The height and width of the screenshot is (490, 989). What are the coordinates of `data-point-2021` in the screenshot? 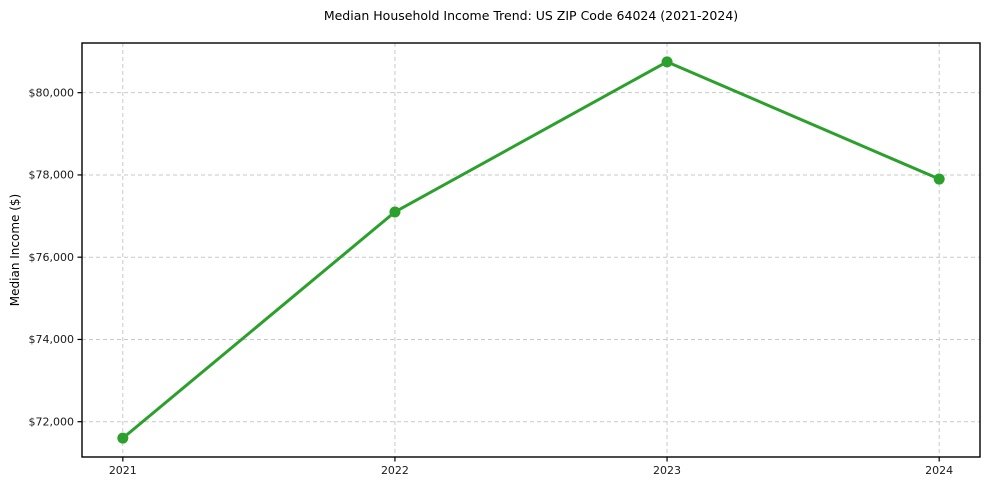 It's located at (123, 438).